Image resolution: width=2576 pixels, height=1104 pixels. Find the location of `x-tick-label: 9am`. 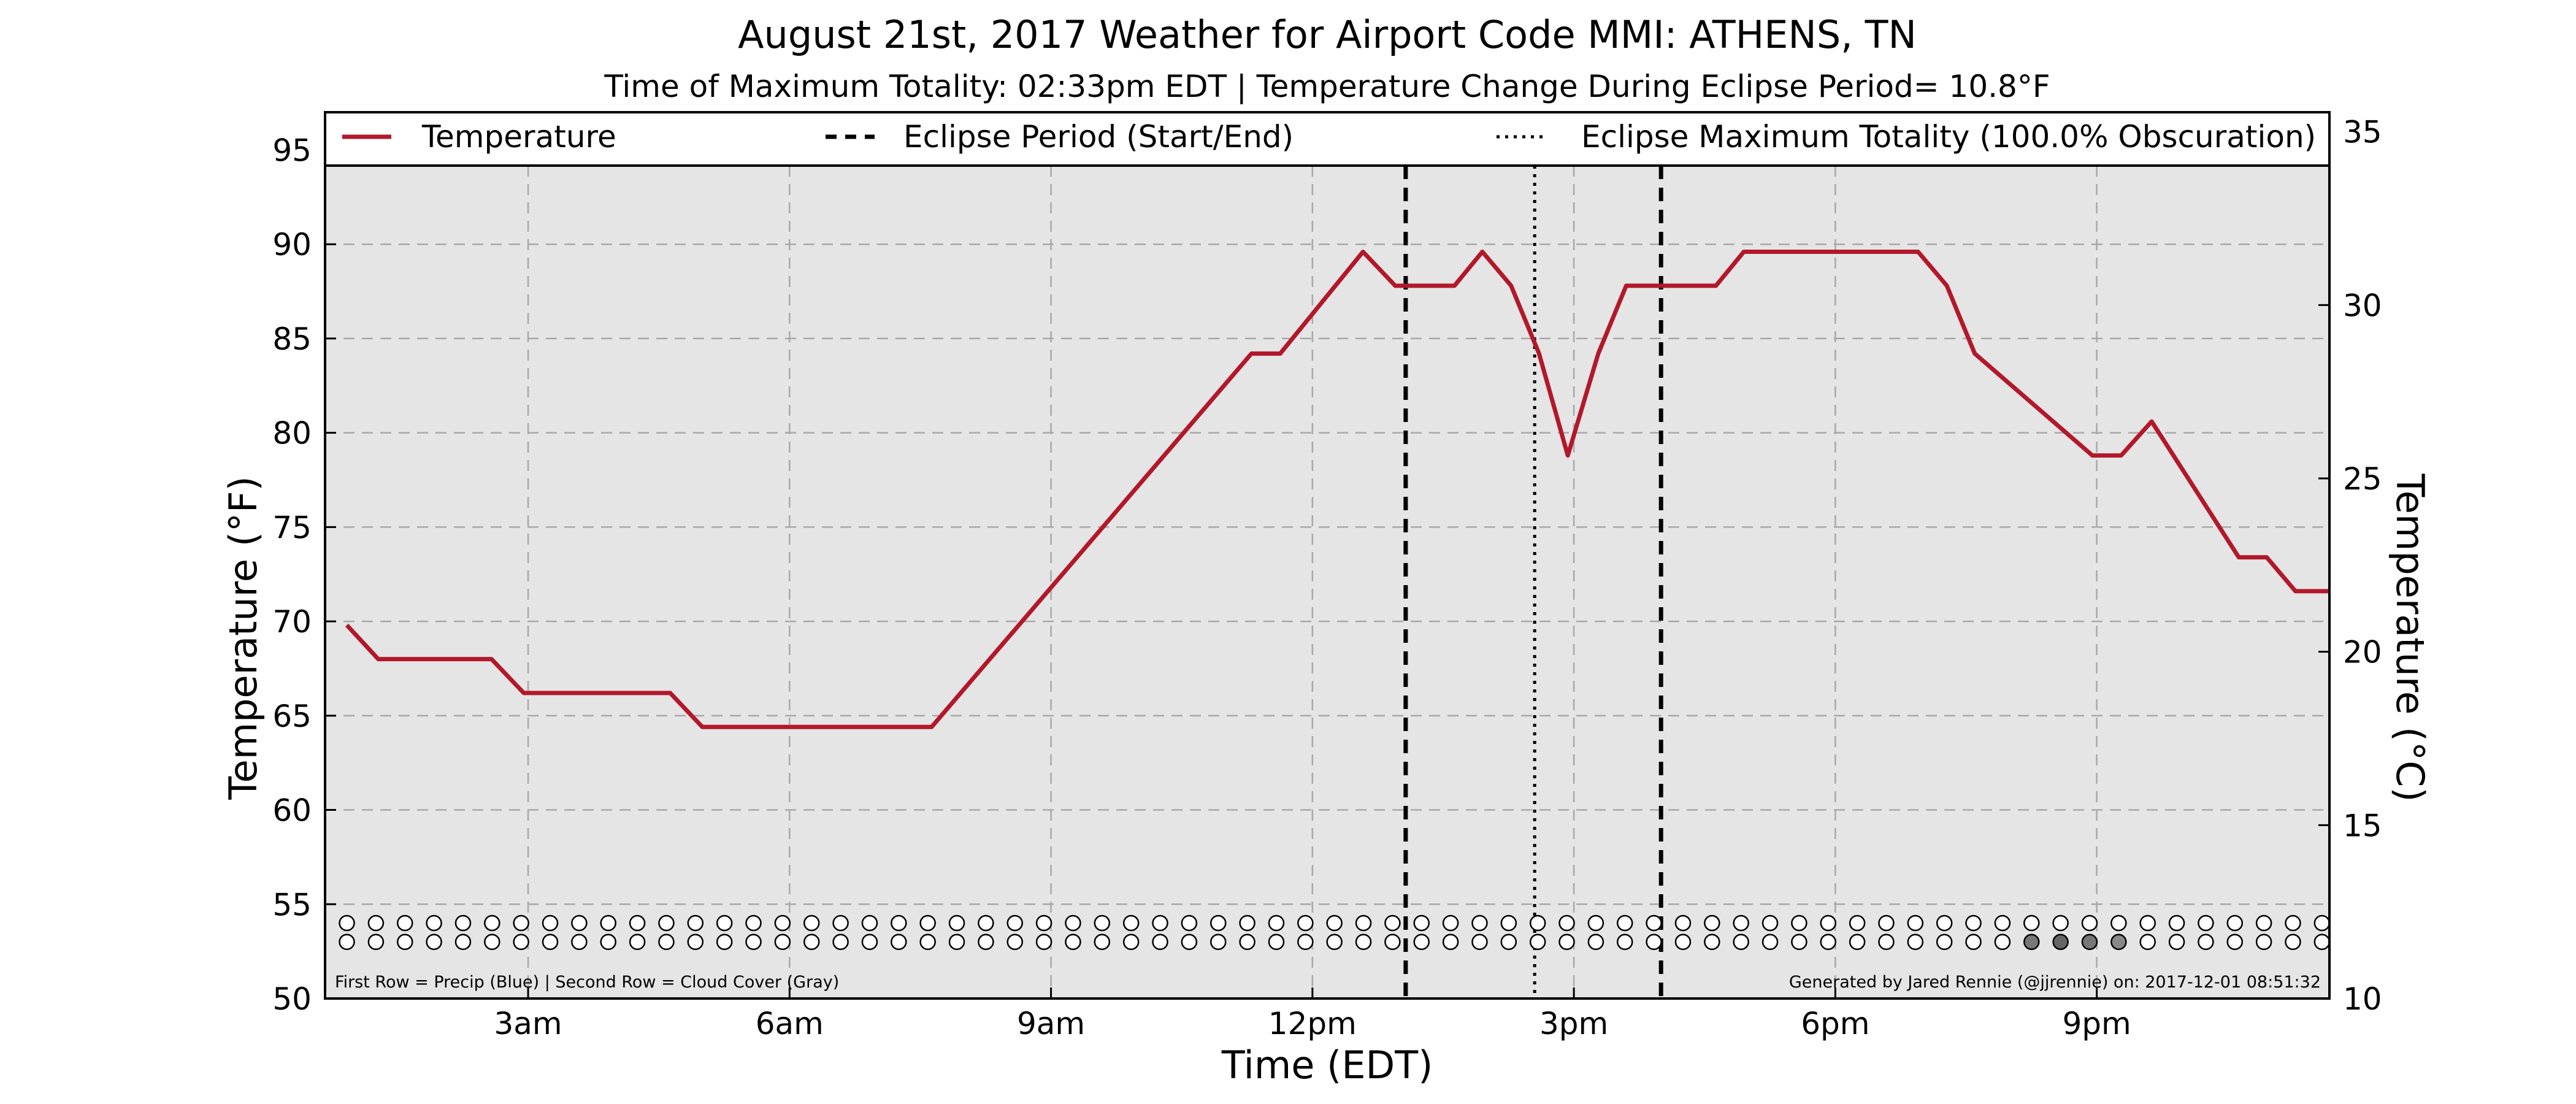

x-tick-label: 9am is located at coordinates (1051, 1023).